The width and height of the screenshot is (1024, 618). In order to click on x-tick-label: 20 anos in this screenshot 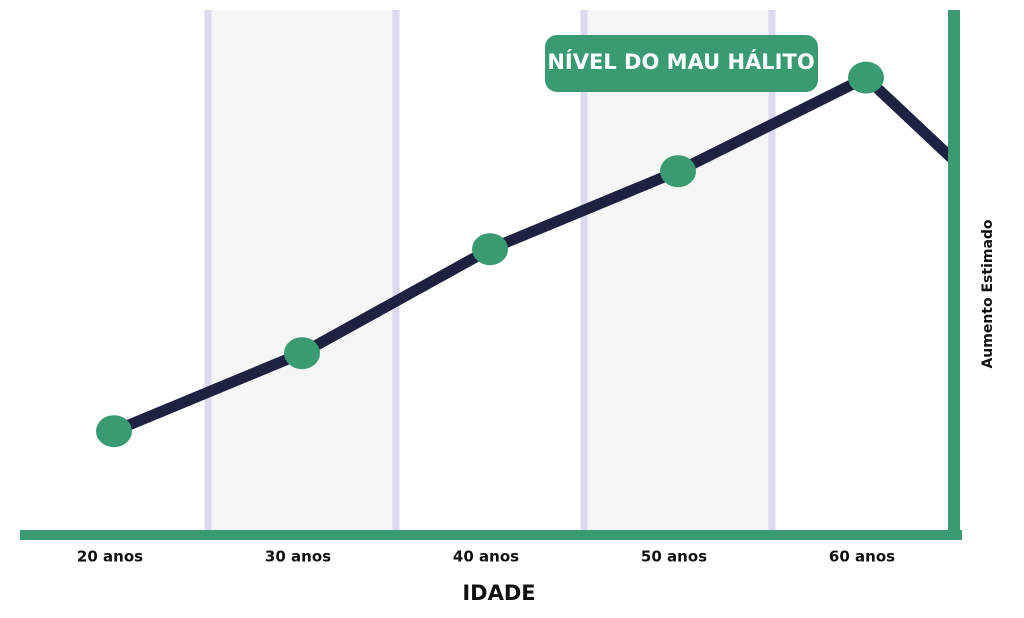, I will do `click(110, 557)`.